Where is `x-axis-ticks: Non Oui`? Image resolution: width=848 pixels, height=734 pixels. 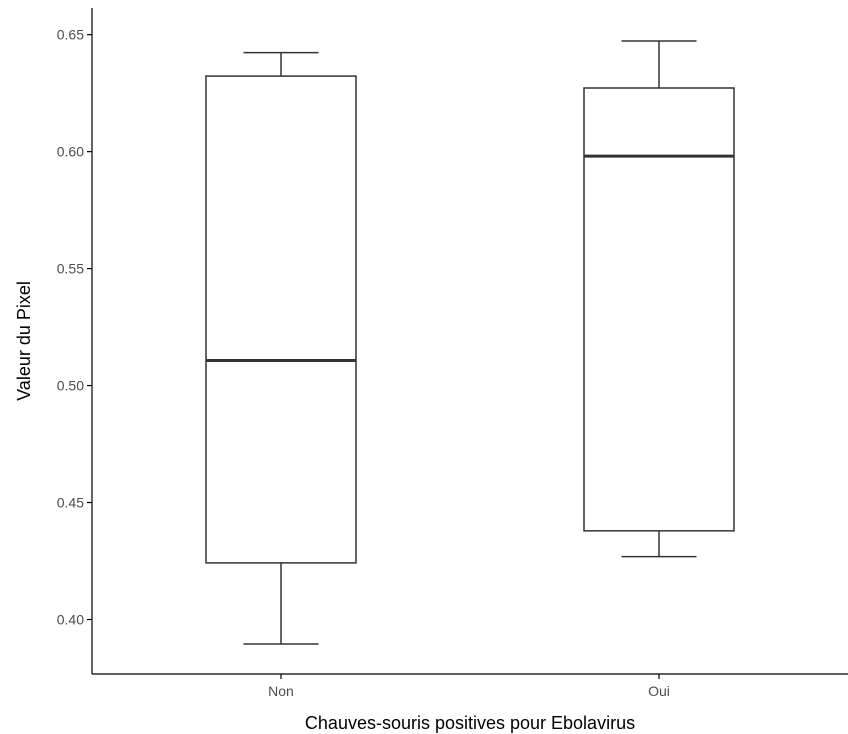 x-axis-ticks: Non Oui is located at coordinates (469, 686).